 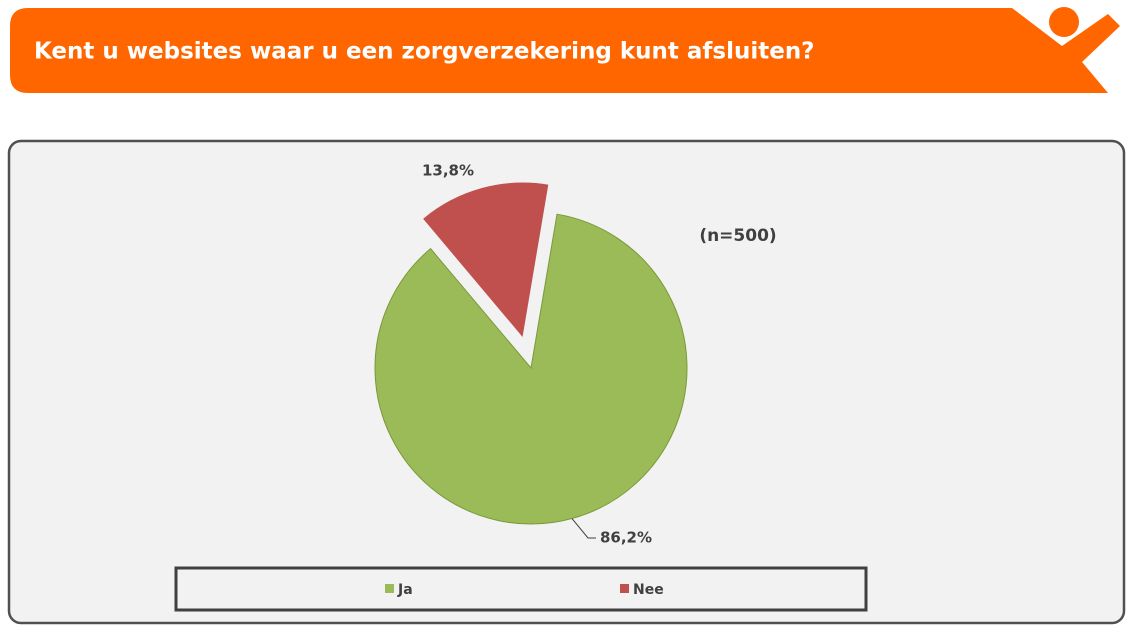 I want to click on logo-head, so click(x=1064, y=22).